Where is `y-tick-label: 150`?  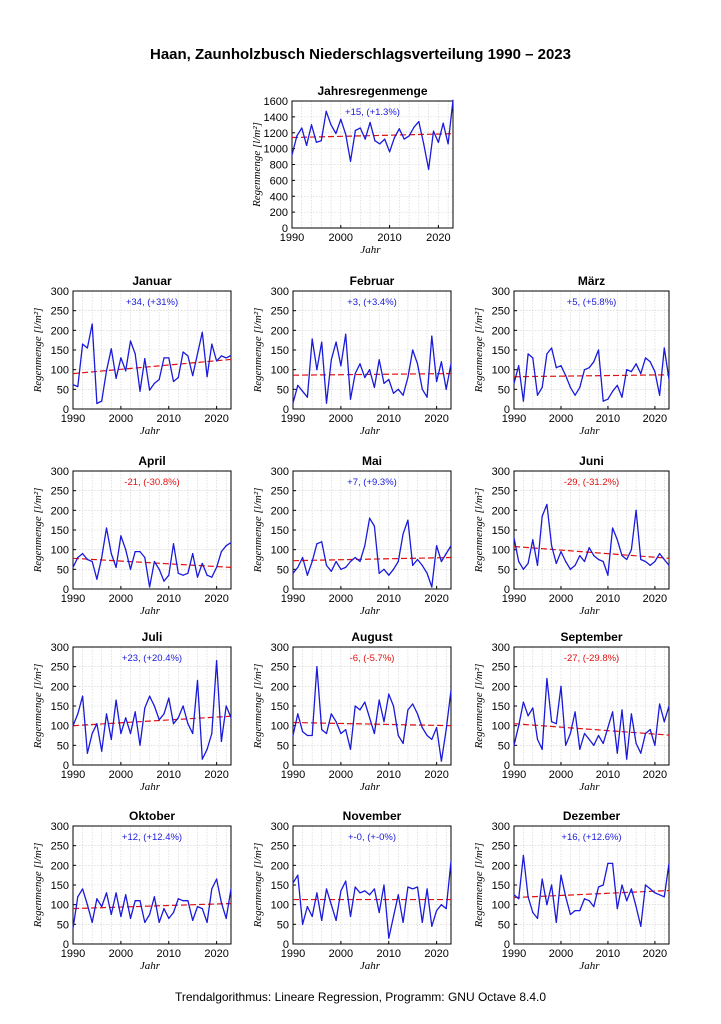
y-tick-label: 150 is located at coordinates (60, 707).